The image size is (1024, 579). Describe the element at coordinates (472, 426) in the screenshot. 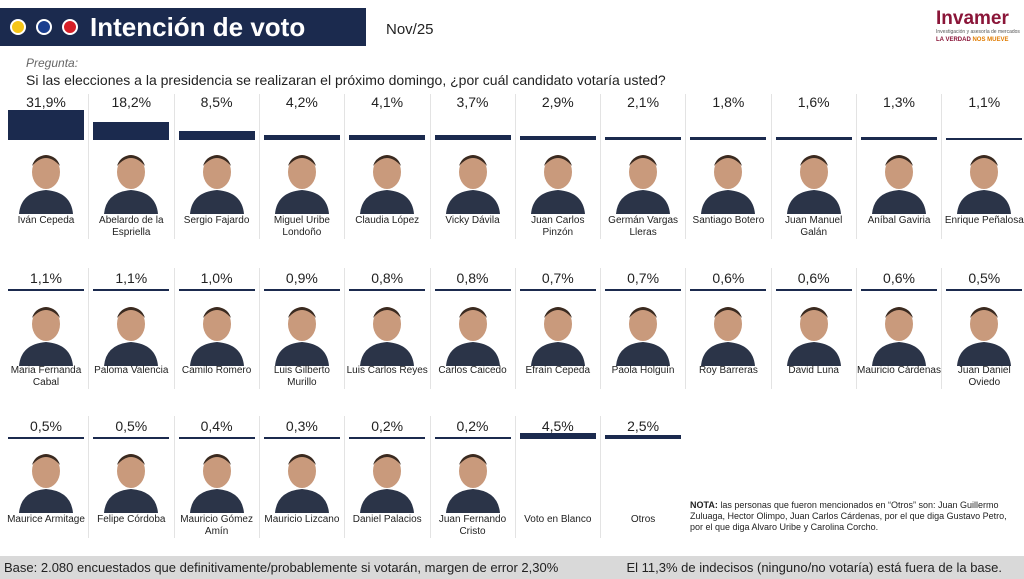

I see `value-label: 0,2%` at that location.